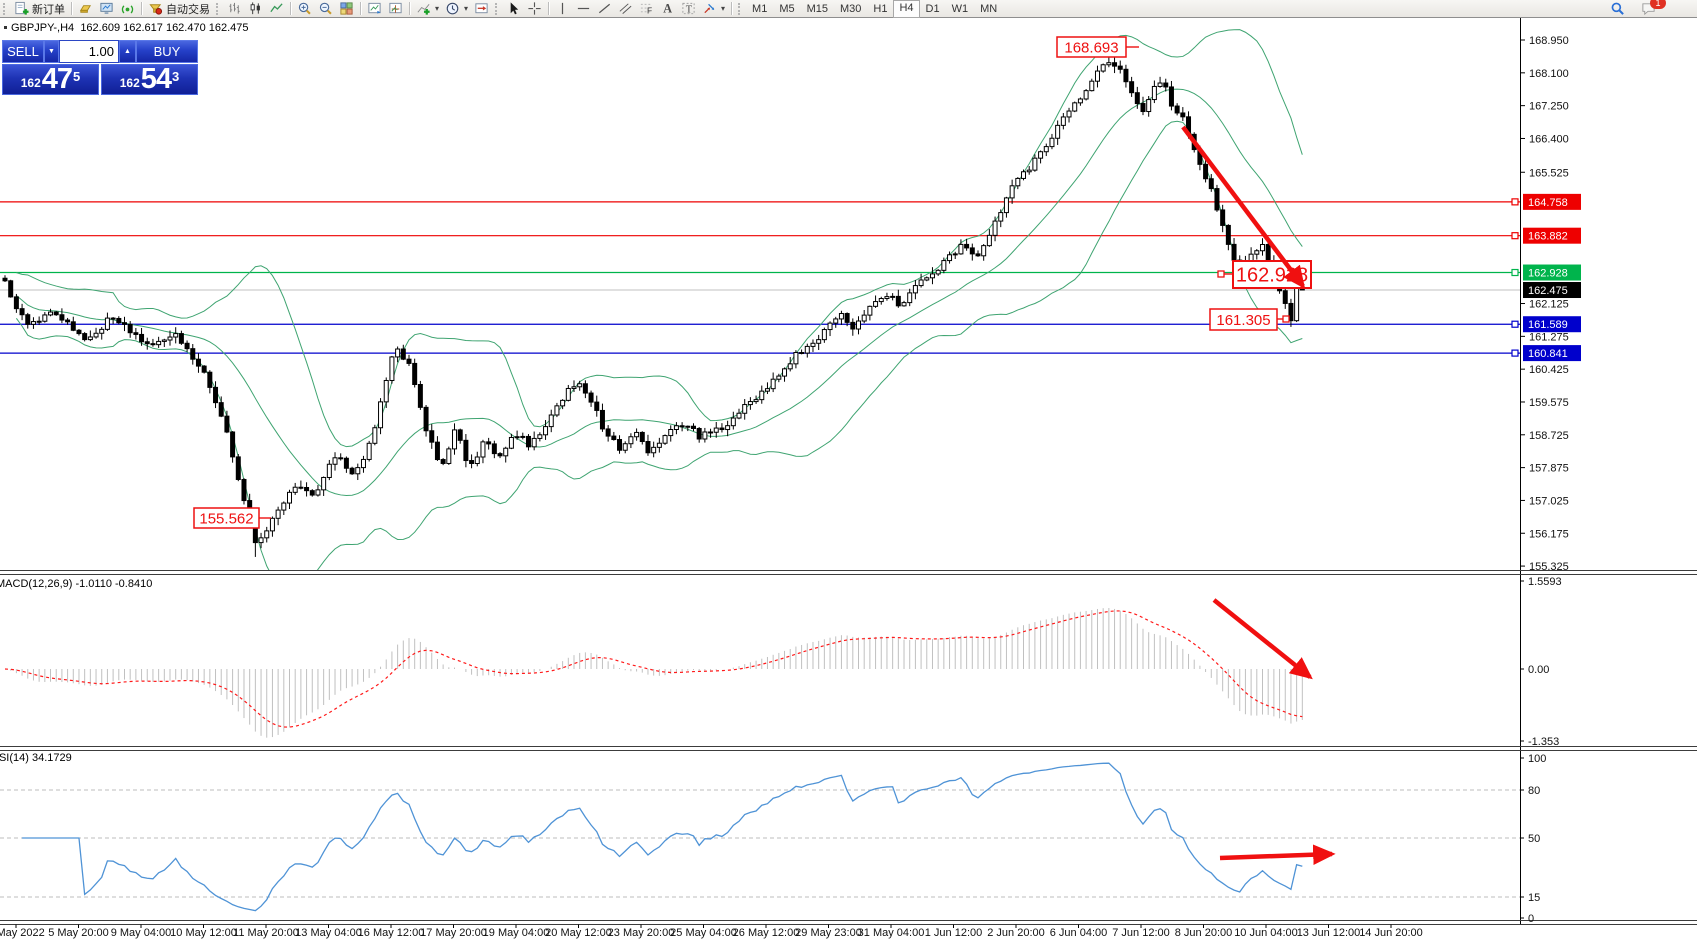  I want to click on timeframe-m1-button: M1, so click(760, 8).